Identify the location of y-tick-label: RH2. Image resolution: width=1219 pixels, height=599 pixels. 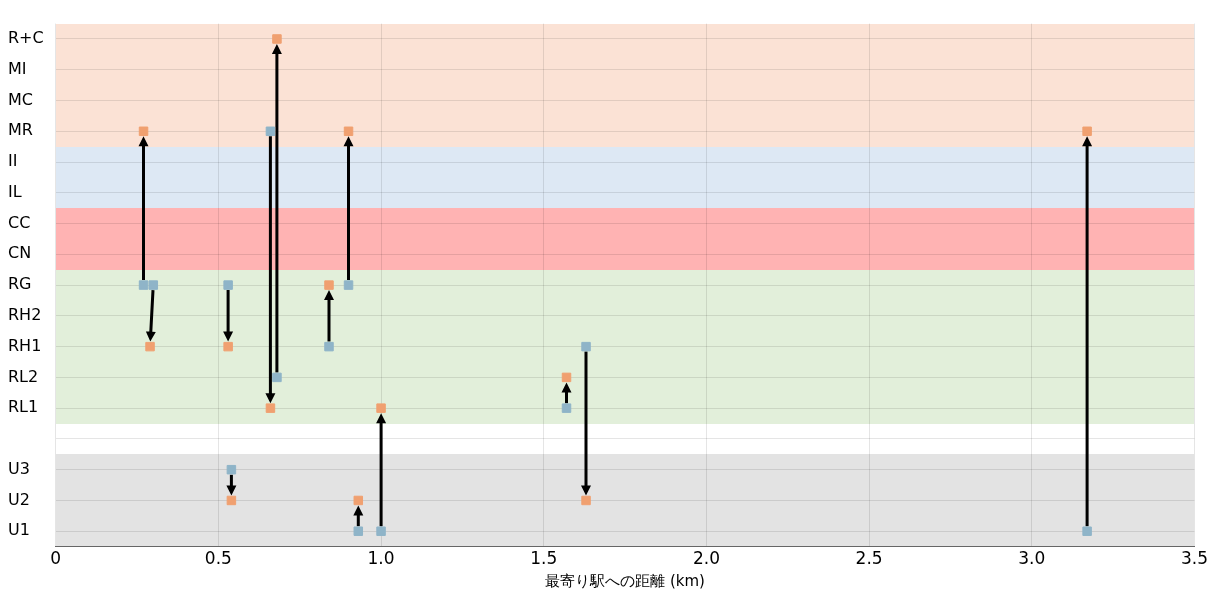
(25, 315).